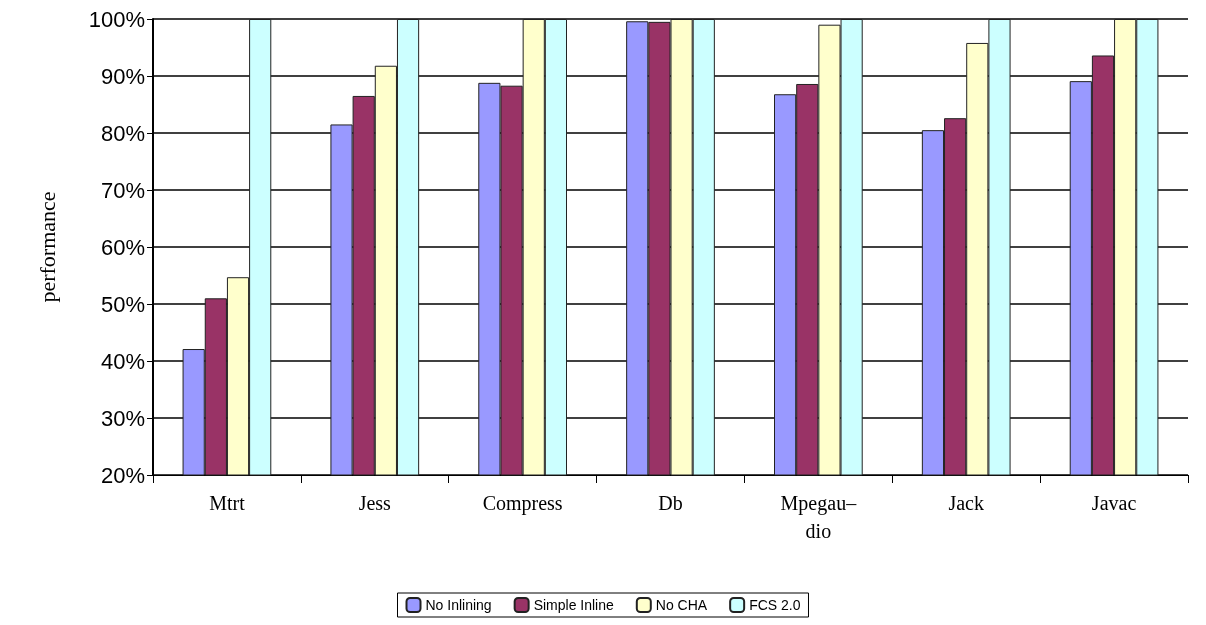  I want to click on y-tick-label: 90%, so click(122, 76).